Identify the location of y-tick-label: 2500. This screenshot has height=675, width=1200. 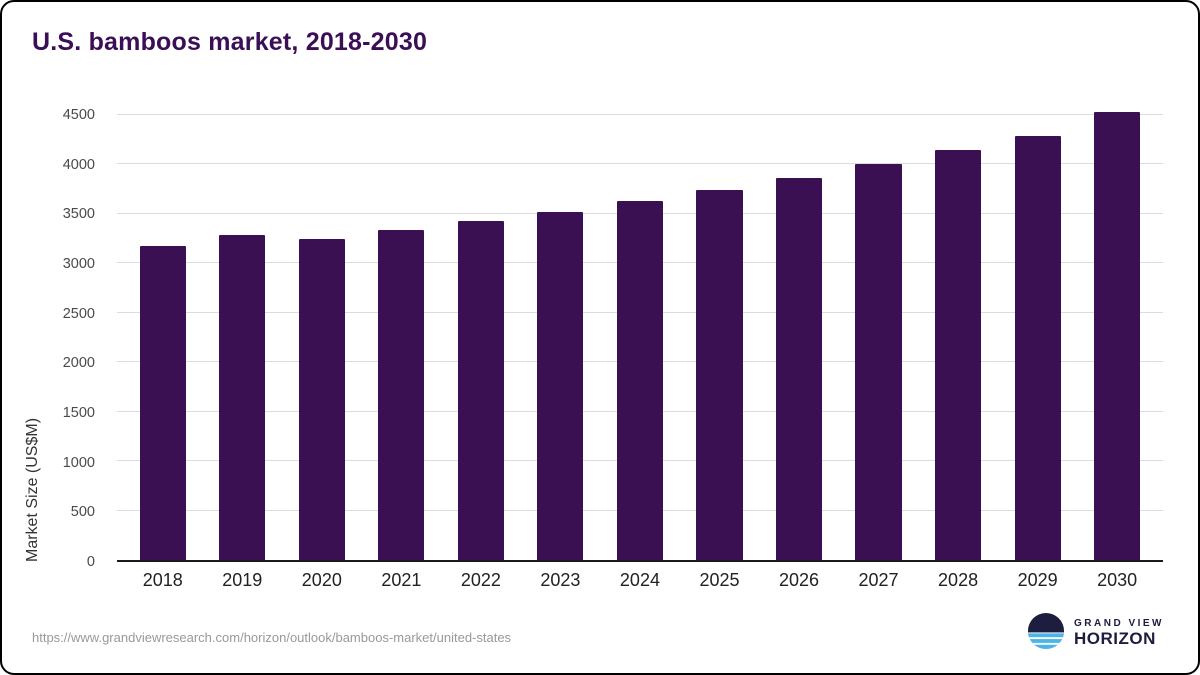
(78, 313).